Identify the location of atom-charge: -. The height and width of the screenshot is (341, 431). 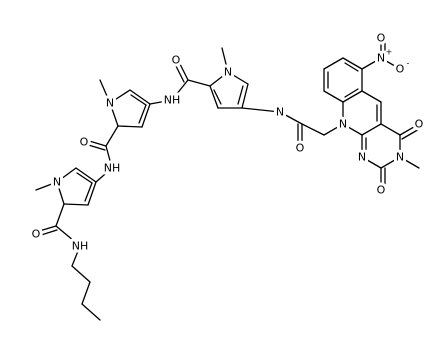
(408, 63).